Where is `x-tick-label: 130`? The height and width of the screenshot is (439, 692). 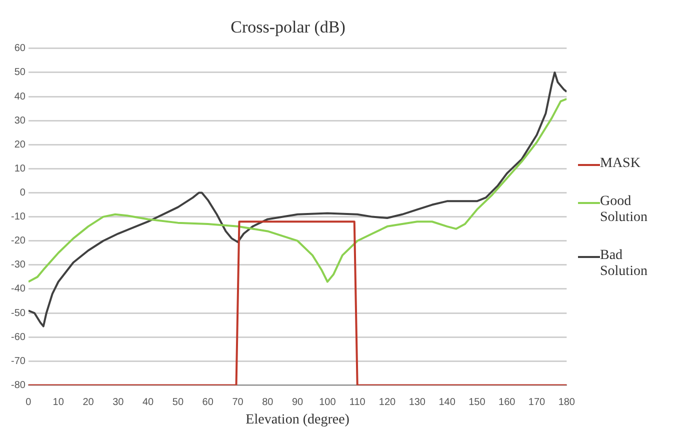
x-tick-label: 130 is located at coordinates (417, 402).